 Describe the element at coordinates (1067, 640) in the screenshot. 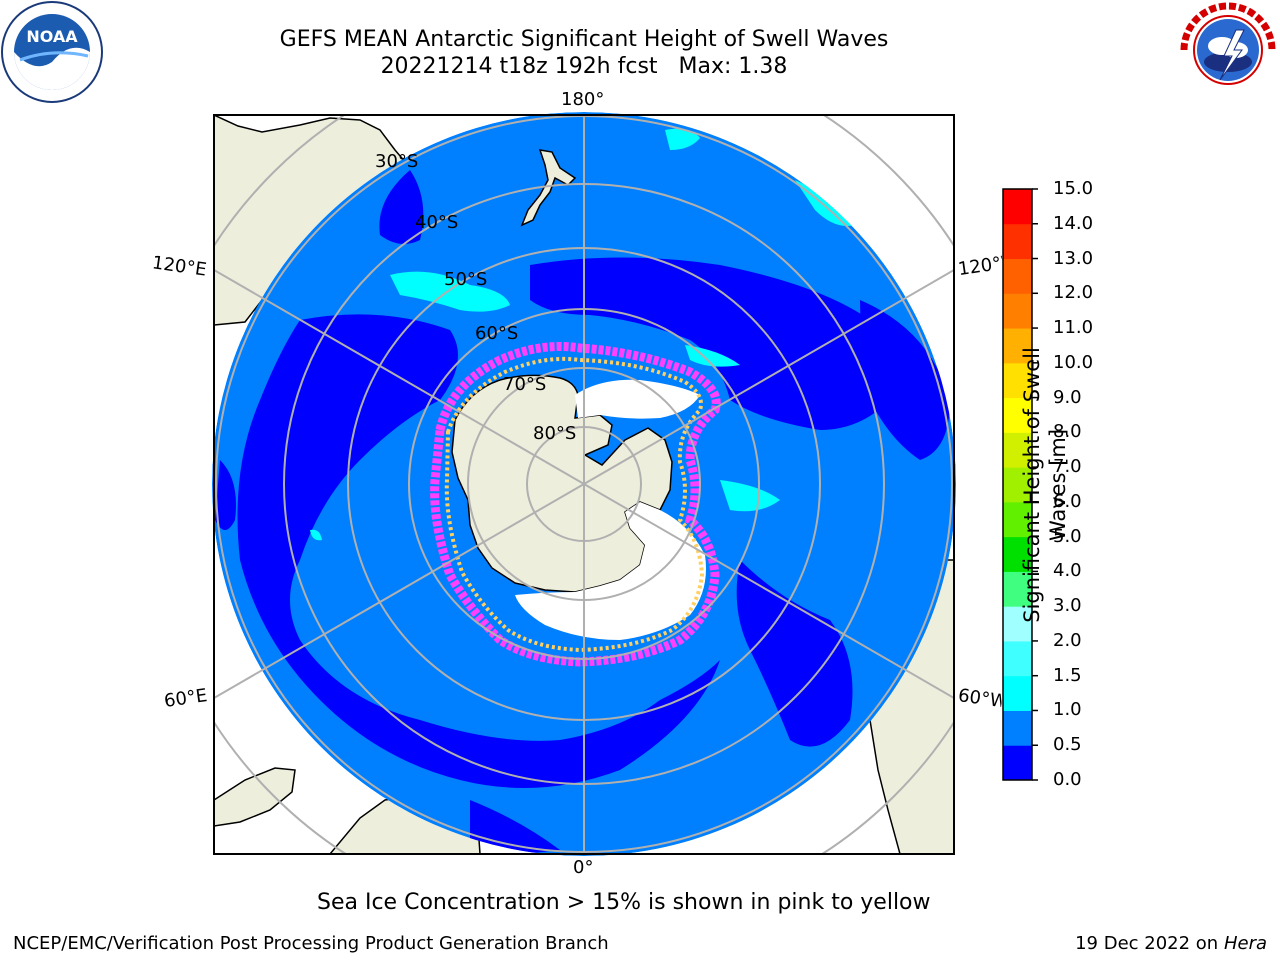

I see `colorbar-tick-label: 2.0` at that location.